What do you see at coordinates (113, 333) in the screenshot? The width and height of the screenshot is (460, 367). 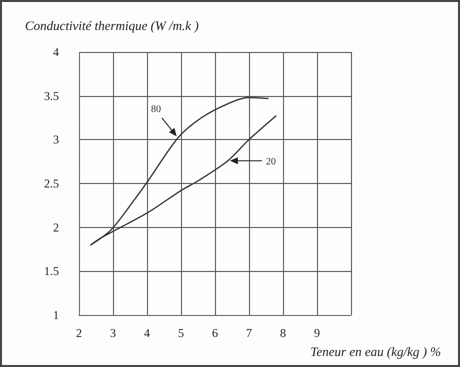 I see `x-tick-label: 3` at bounding box center [113, 333].